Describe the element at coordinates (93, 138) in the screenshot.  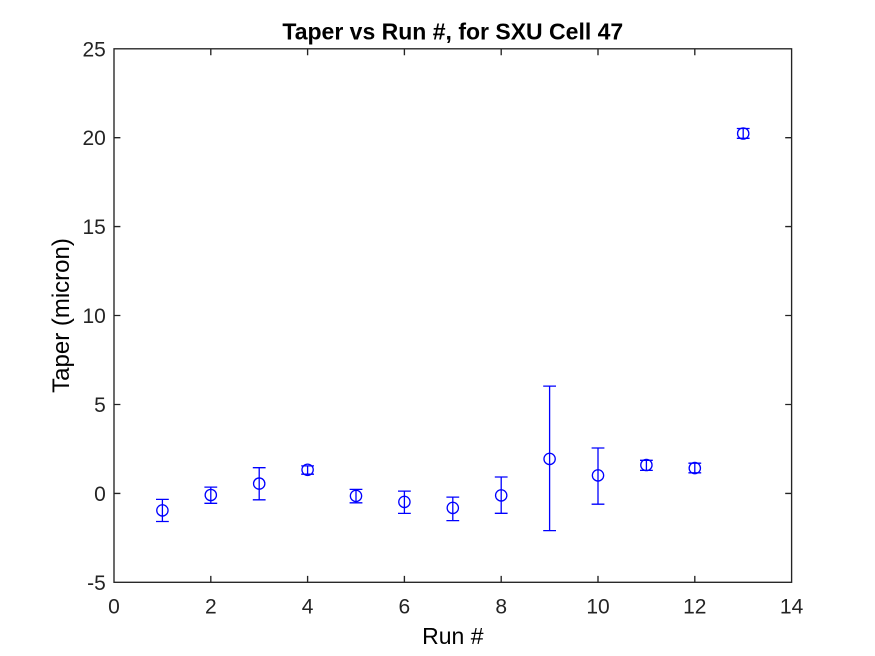
I see `svg-text: 20` at that location.